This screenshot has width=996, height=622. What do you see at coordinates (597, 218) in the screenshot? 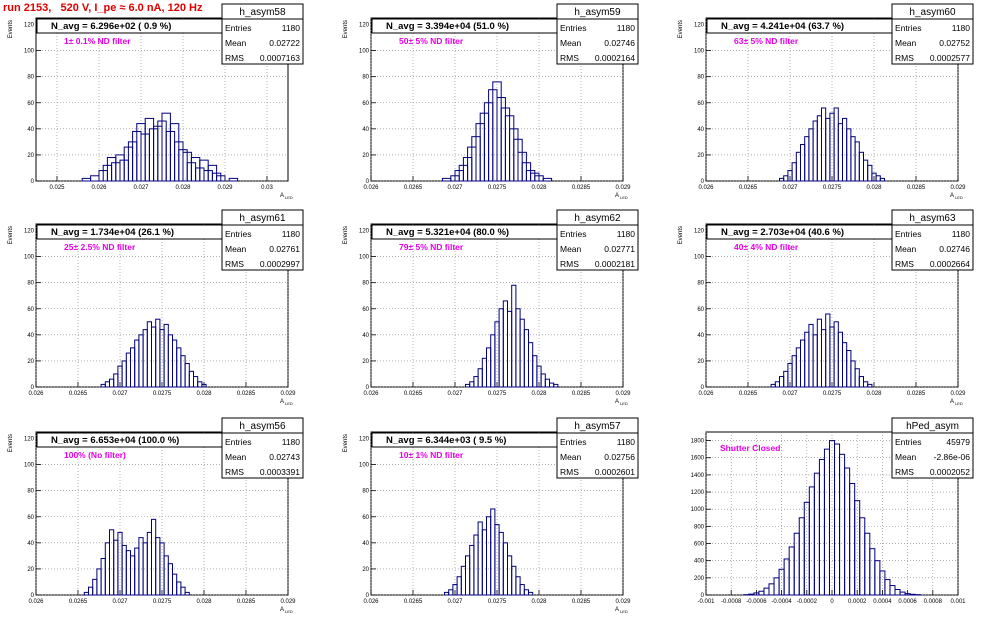
I see `histogram-name: h_asym62` at bounding box center [597, 218].